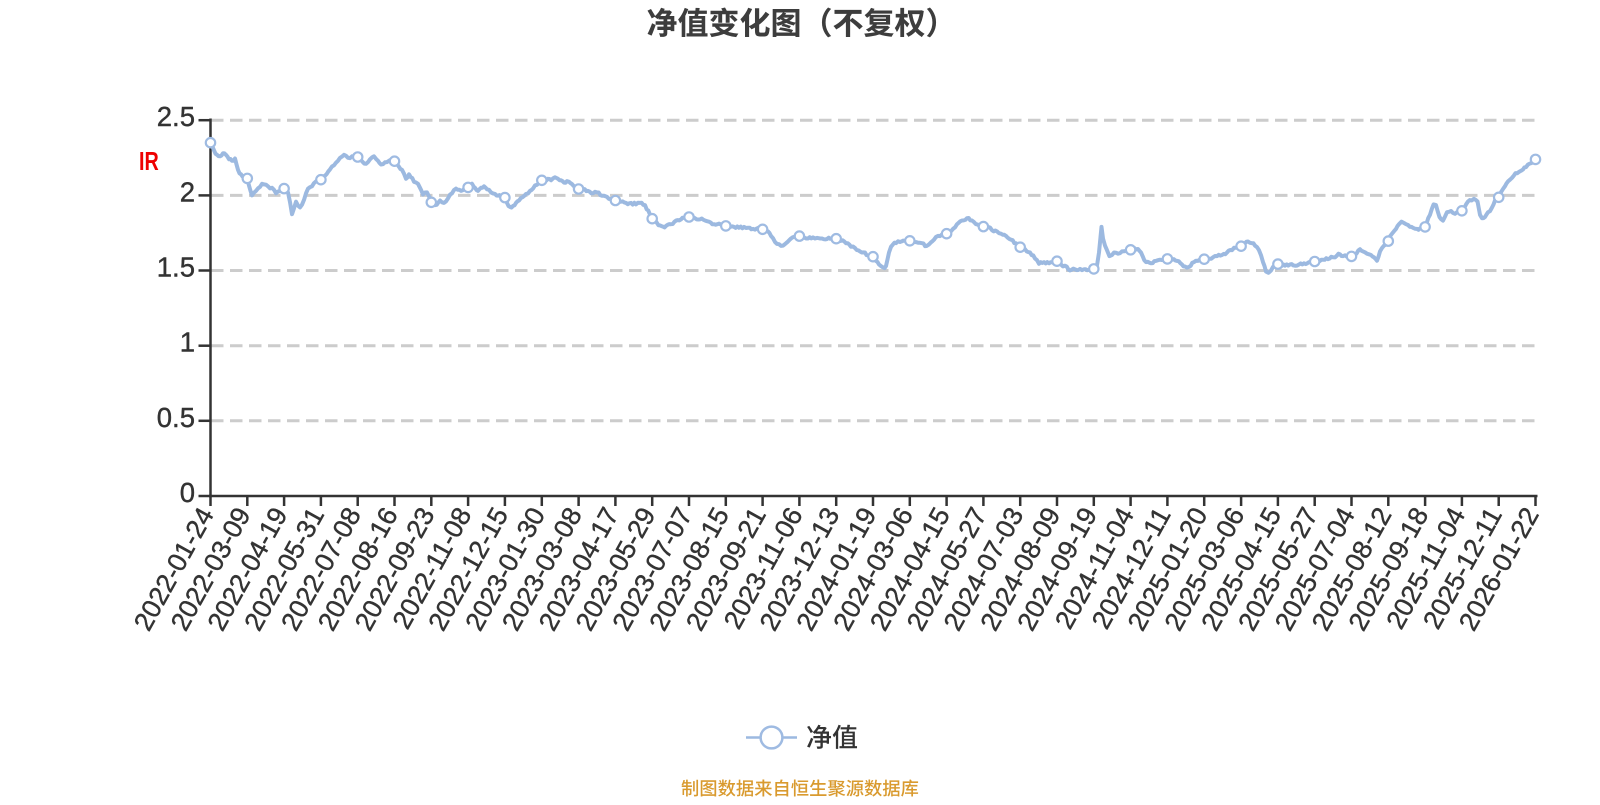 The width and height of the screenshot is (1600, 805). What do you see at coordinates (187, 492) in the screenshot?
I see `svg-text: 0` at bounding box center [187, 492].